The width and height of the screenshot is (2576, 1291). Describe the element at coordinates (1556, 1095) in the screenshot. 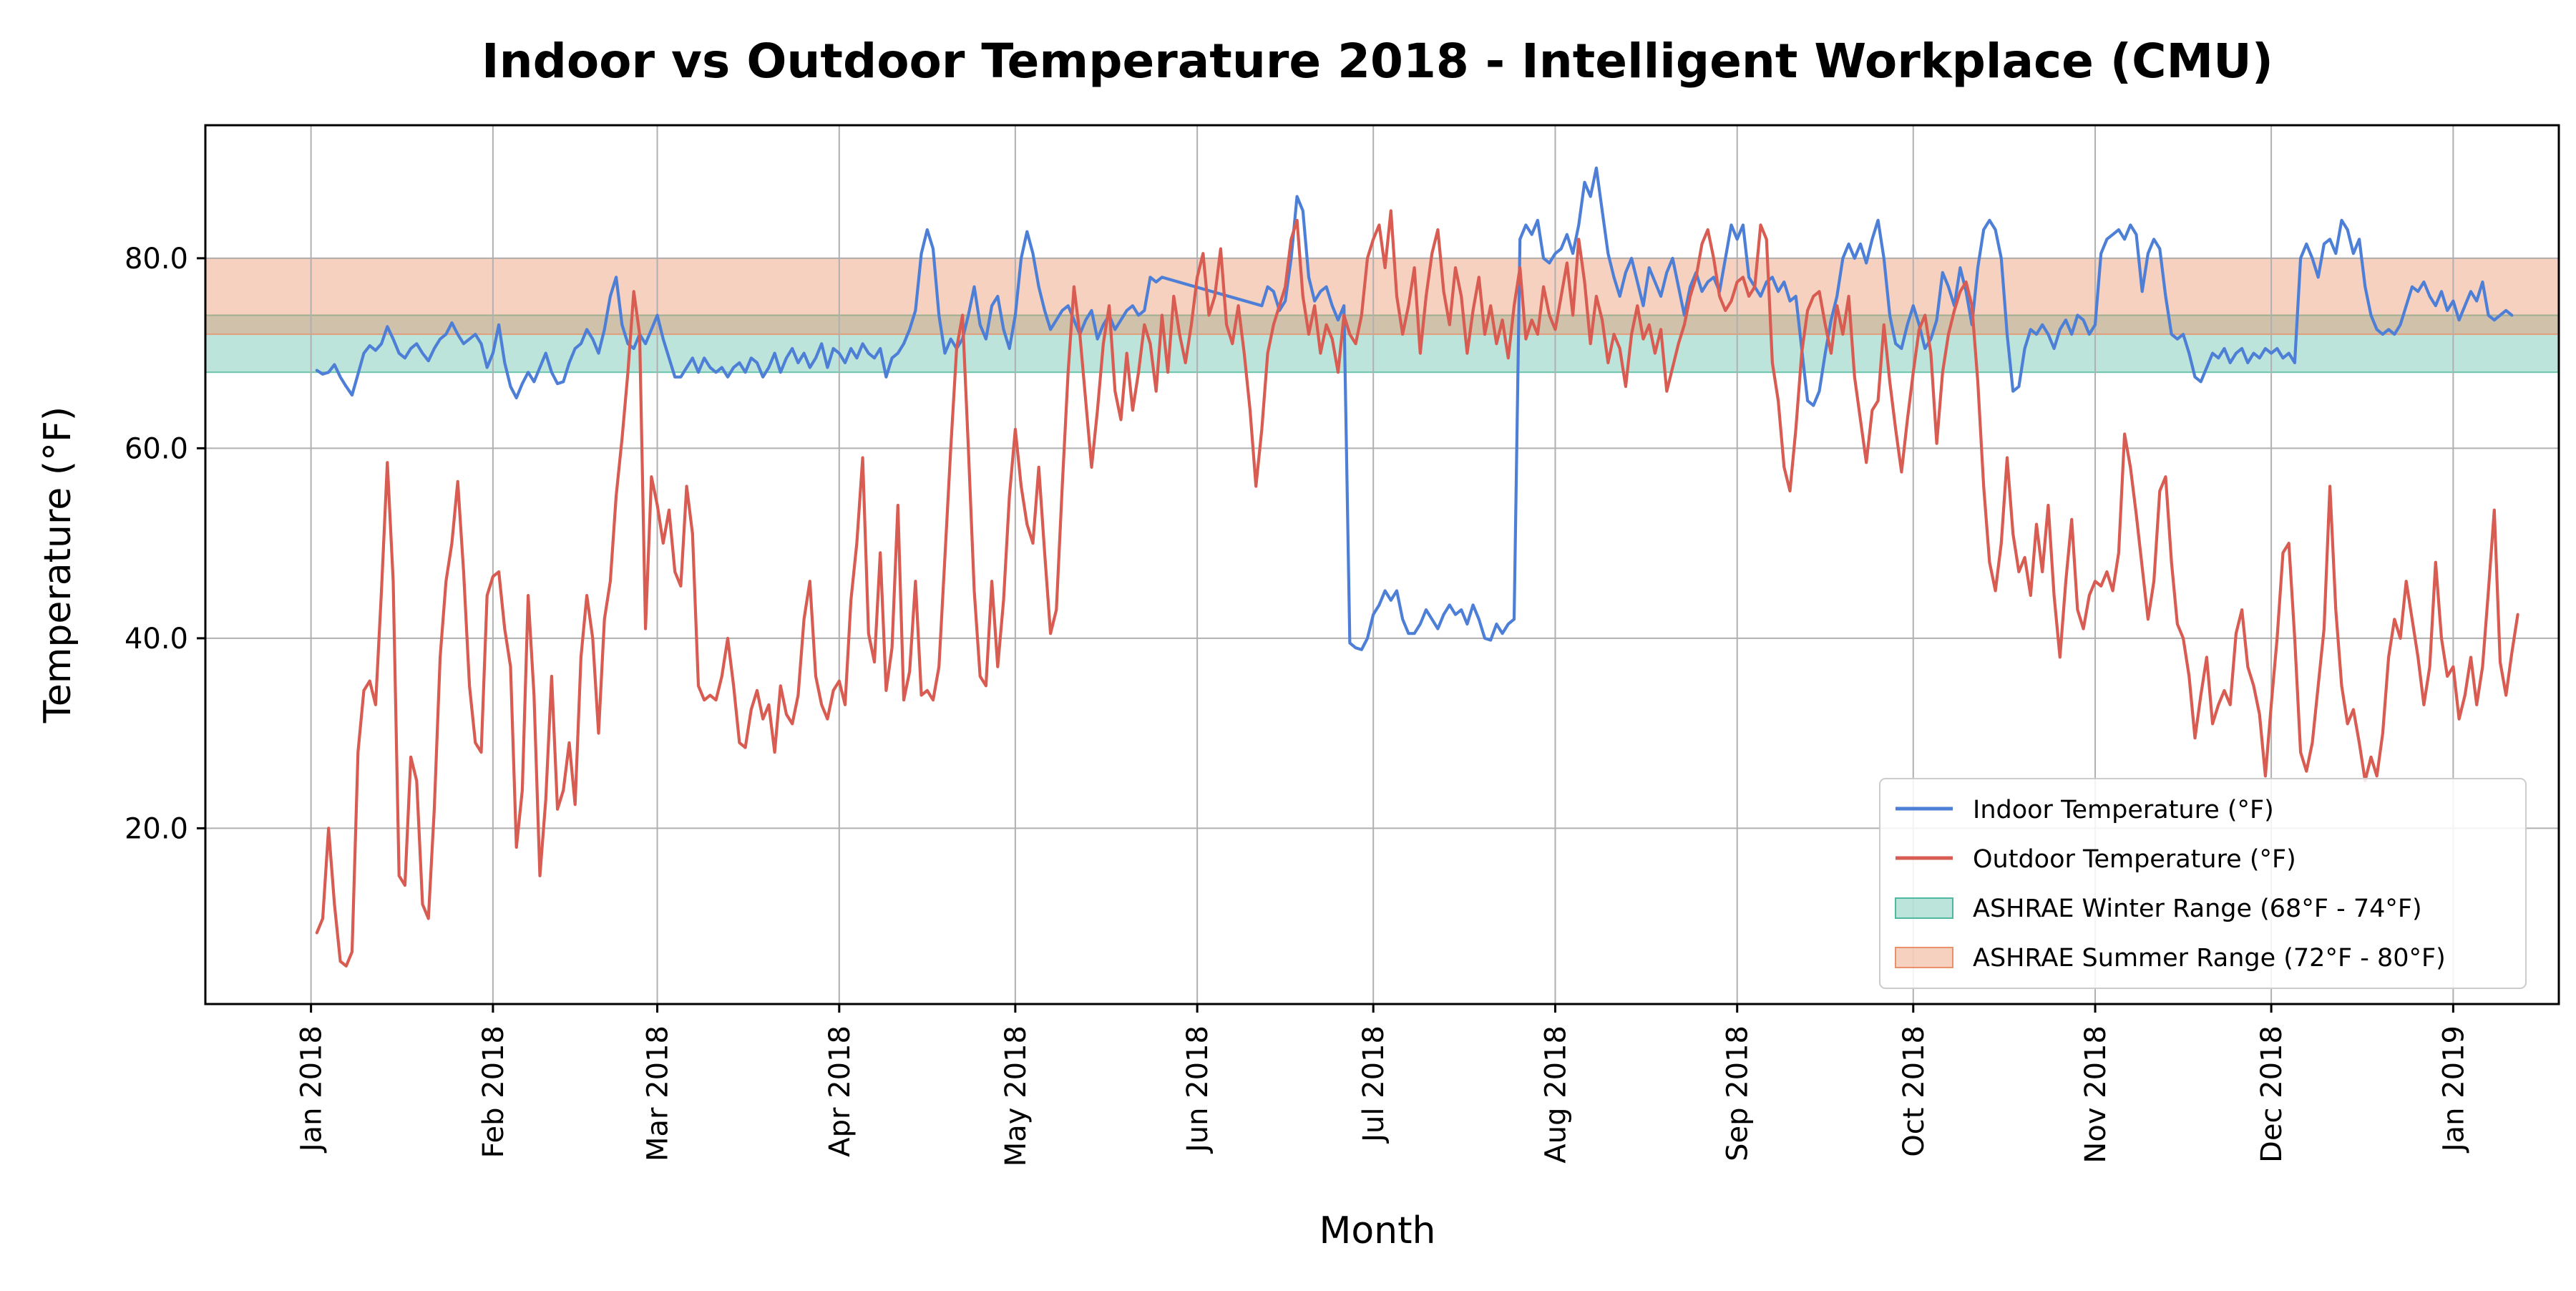

I see `x-tick-label-aug-2018: Aug 2018` at that location.